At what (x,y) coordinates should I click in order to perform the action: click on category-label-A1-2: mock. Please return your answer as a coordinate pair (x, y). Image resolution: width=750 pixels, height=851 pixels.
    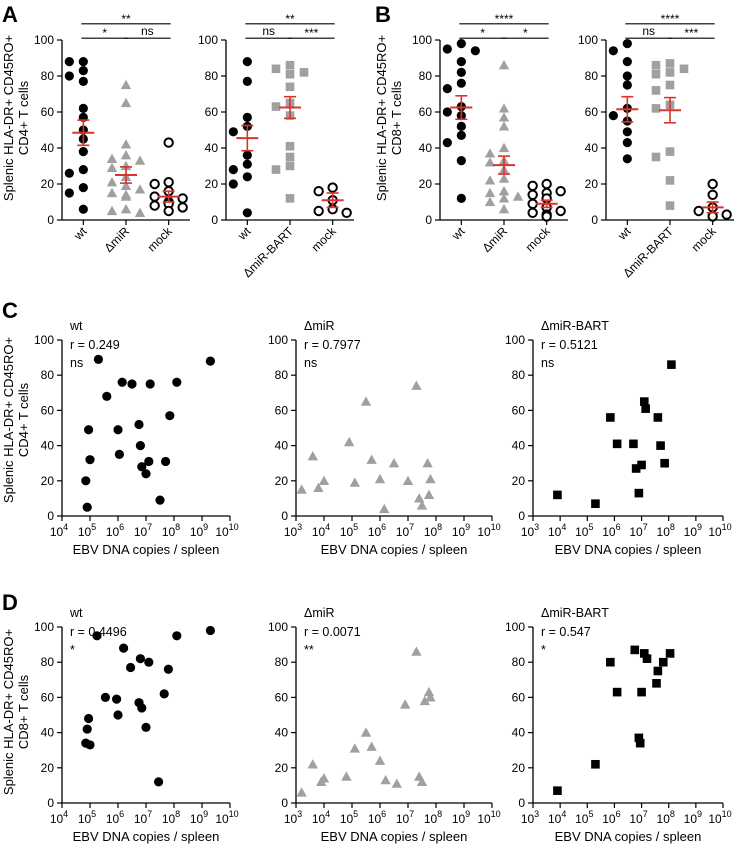
    Looking at the image, I should click on (160, 239).